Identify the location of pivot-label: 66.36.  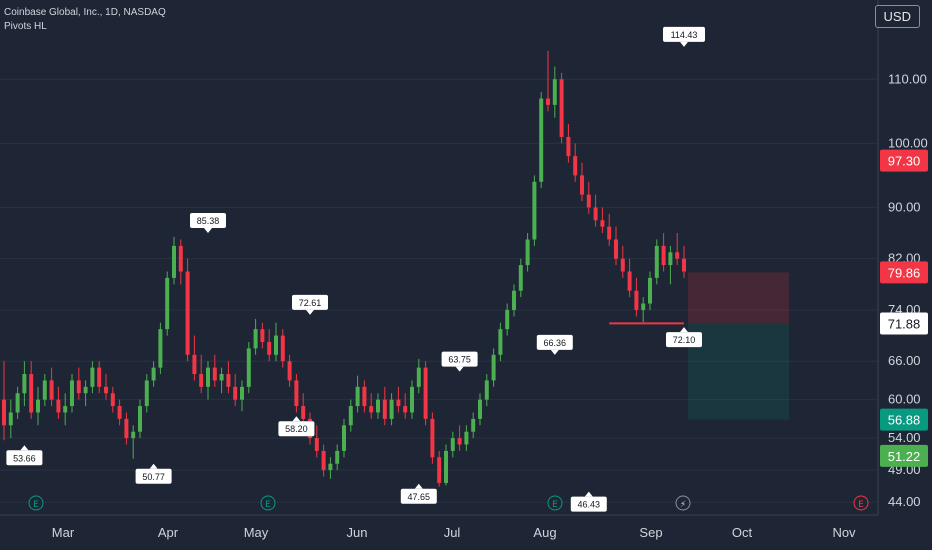
(555, 343).